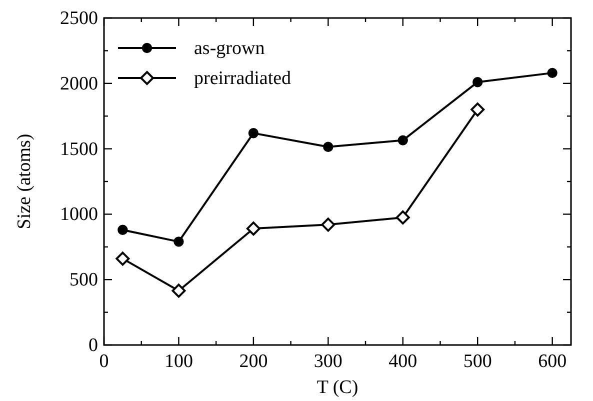 The image size is (593, 401). Describe the element at coordinates (253, 361) in the screenshot. I see `x-tick-label: 200` at that location.